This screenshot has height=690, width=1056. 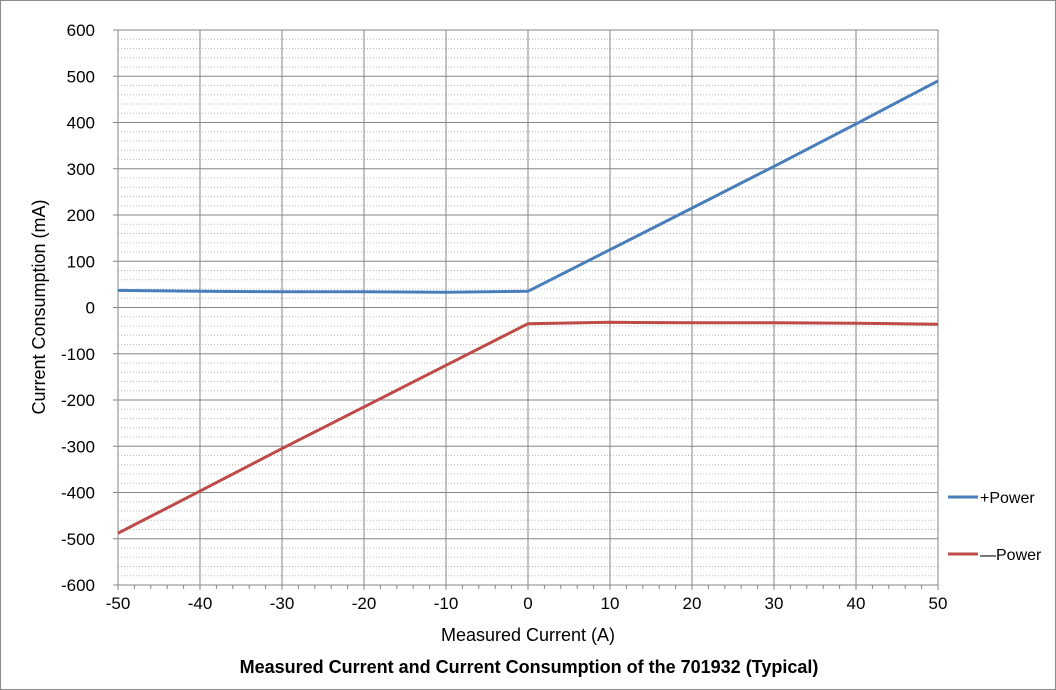 What do you see at coordinates (1011, 555) in the screenshot?
I see `legend-label-2: —Power` at bounding box center [1011, 555].